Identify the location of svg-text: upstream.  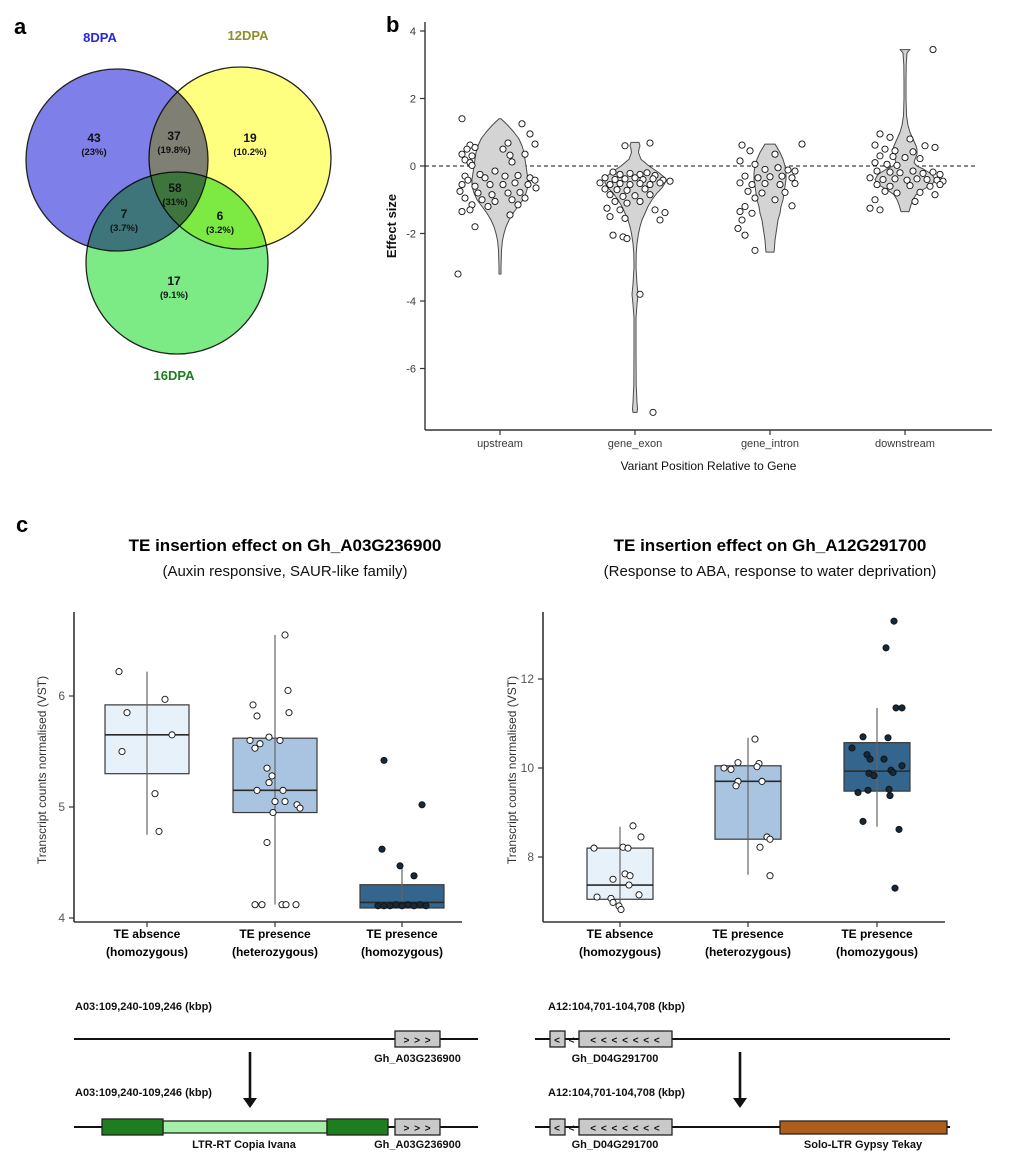
(500, 444).